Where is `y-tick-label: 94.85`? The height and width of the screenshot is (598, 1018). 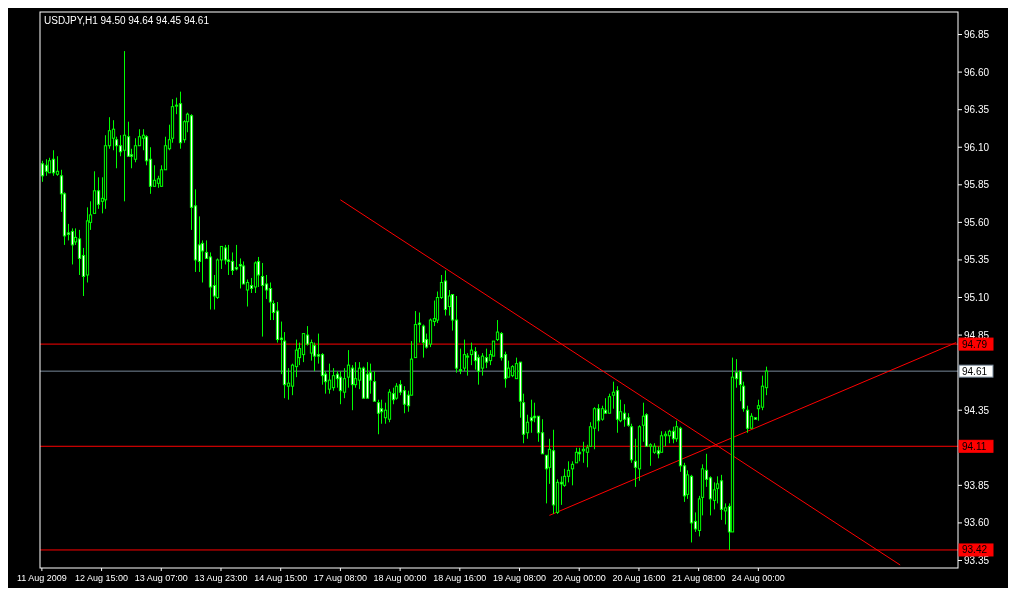
y-tick-label: 94.85 is located at coordinates (977, 335).